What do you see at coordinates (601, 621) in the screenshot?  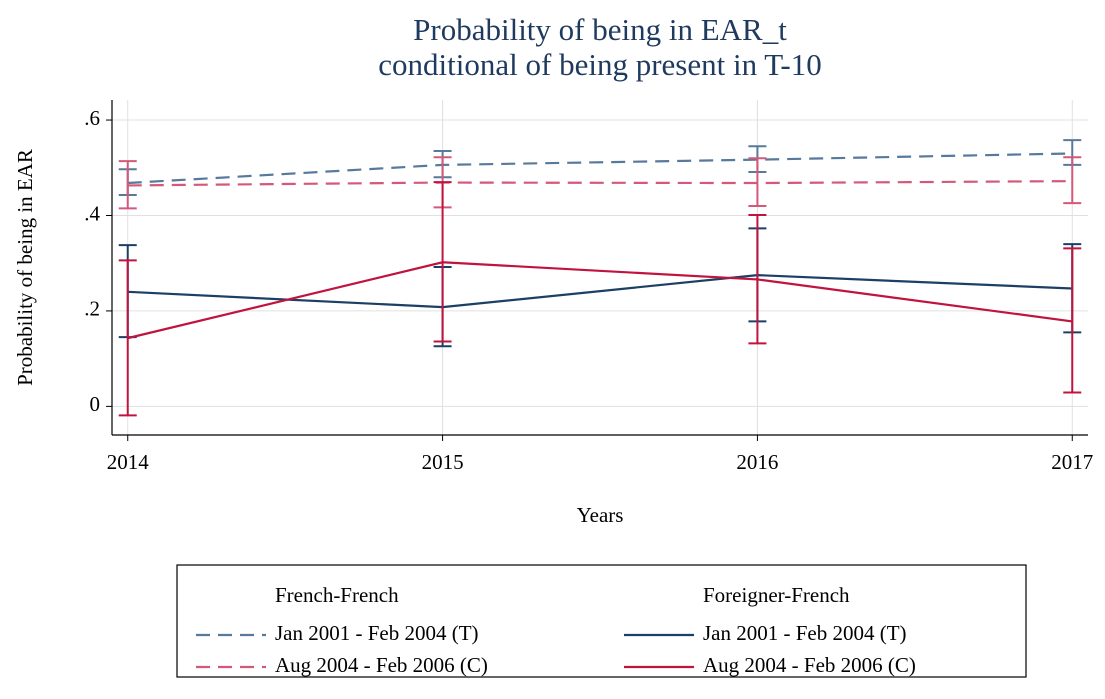 I see `legend-box` at bounding box center [601, 621].